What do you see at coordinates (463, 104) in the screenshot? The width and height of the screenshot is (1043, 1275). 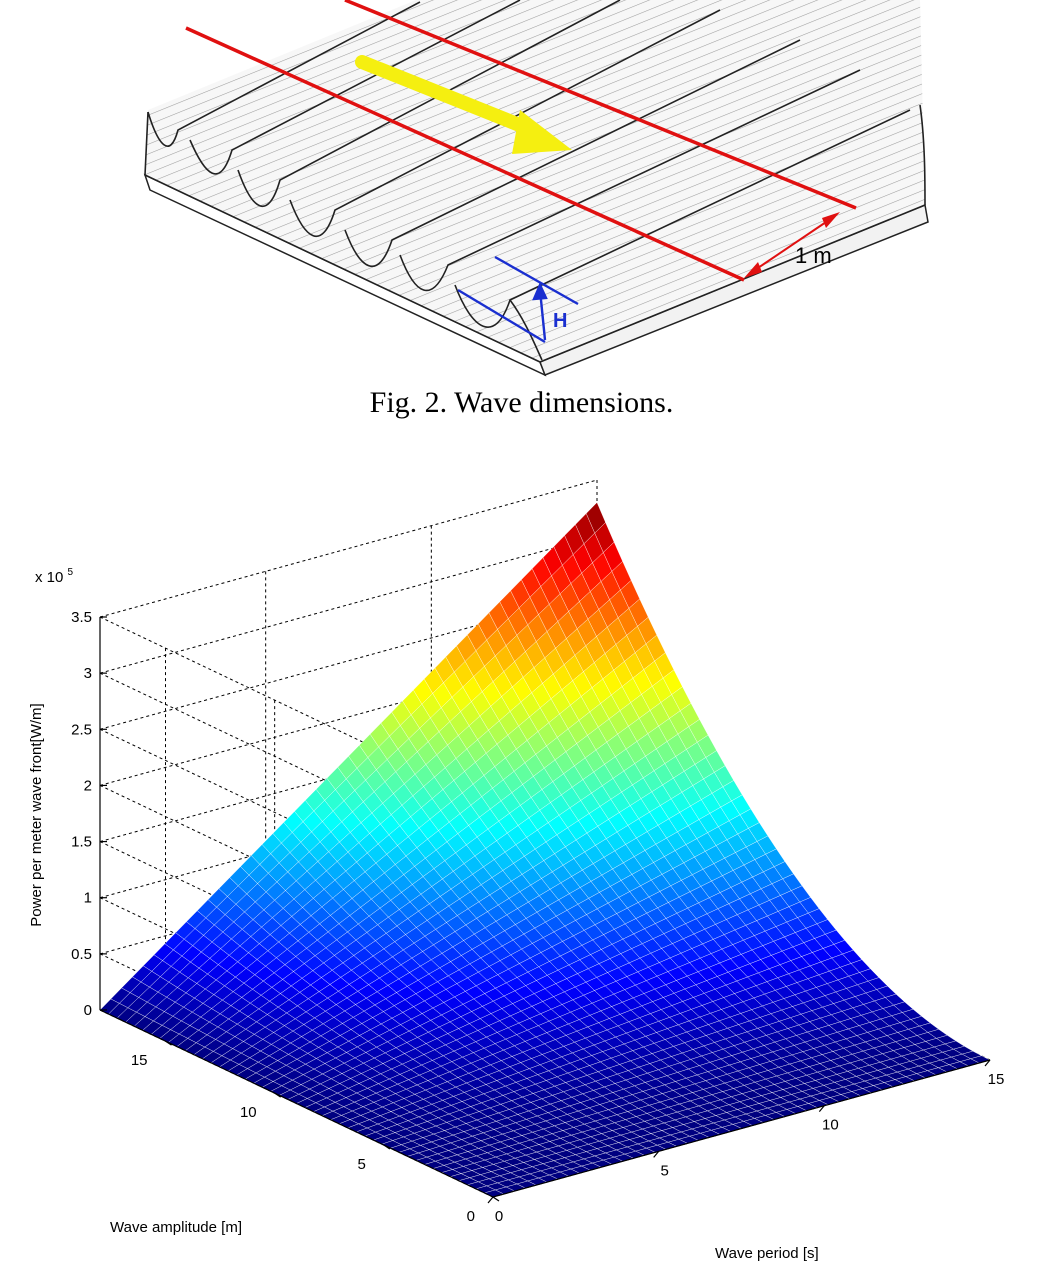 I see `wave-direction-arrow` at bounding box center [463, 104].